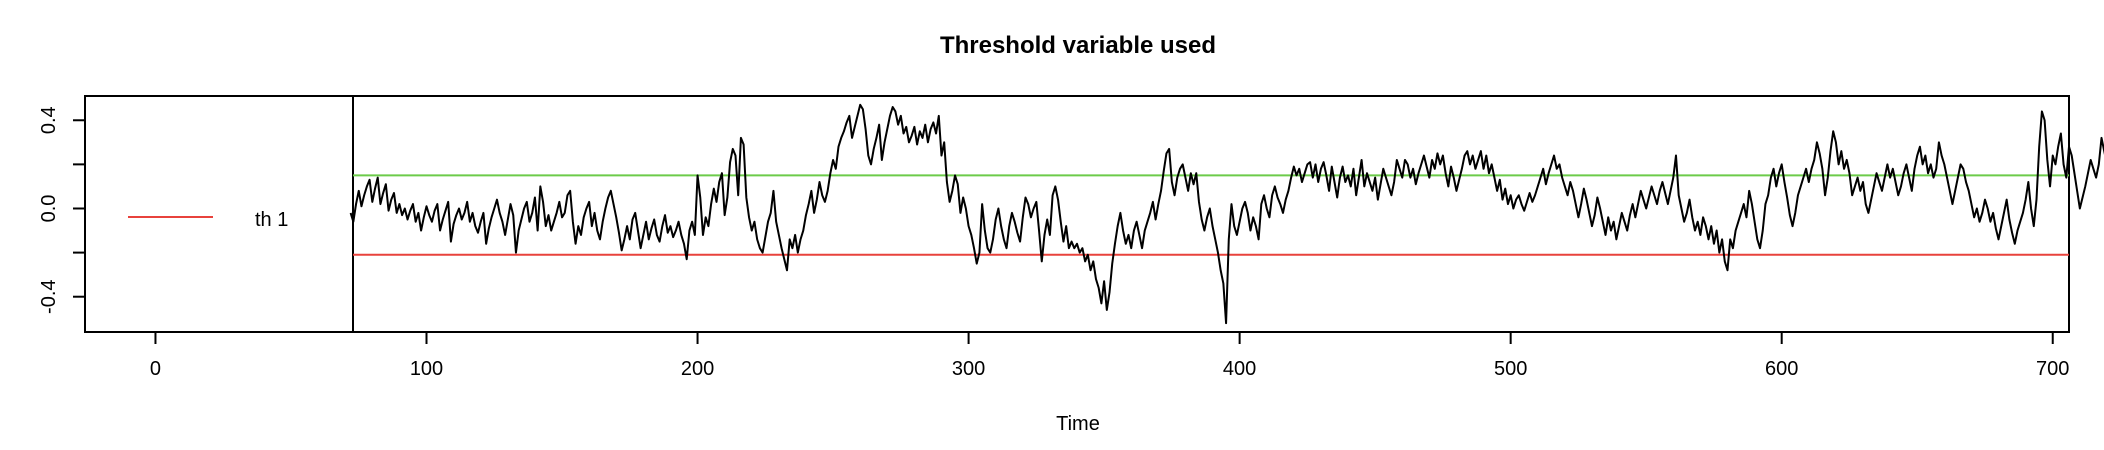 The image size is (2104, 450). What do you see at coordinates (697, 369) in the screenshot?
I see `x-tick-label: 200` at bounding box center [697, 369].